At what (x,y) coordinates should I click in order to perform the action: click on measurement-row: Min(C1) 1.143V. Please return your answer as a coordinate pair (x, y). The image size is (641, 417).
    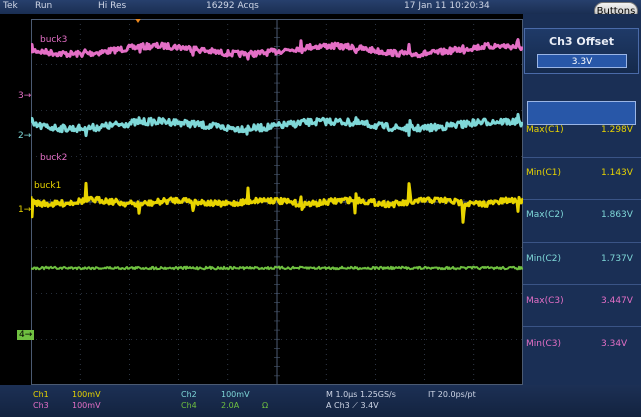
    Looking at the image, I should click on (582, 176).